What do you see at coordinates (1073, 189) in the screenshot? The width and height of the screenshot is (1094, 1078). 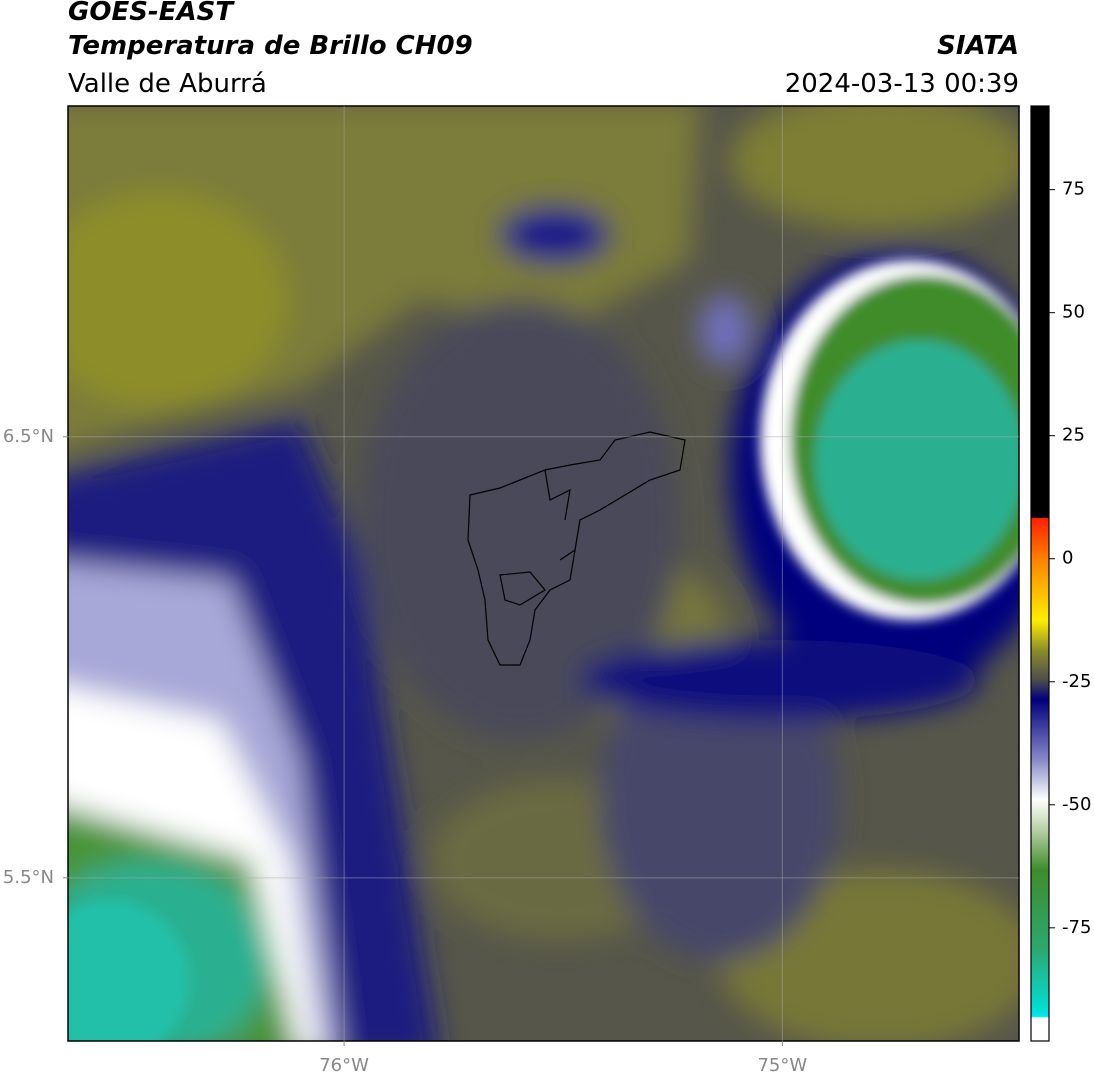 I see `colorbar-tick-label: 75` at bounding box center [1073, 189].